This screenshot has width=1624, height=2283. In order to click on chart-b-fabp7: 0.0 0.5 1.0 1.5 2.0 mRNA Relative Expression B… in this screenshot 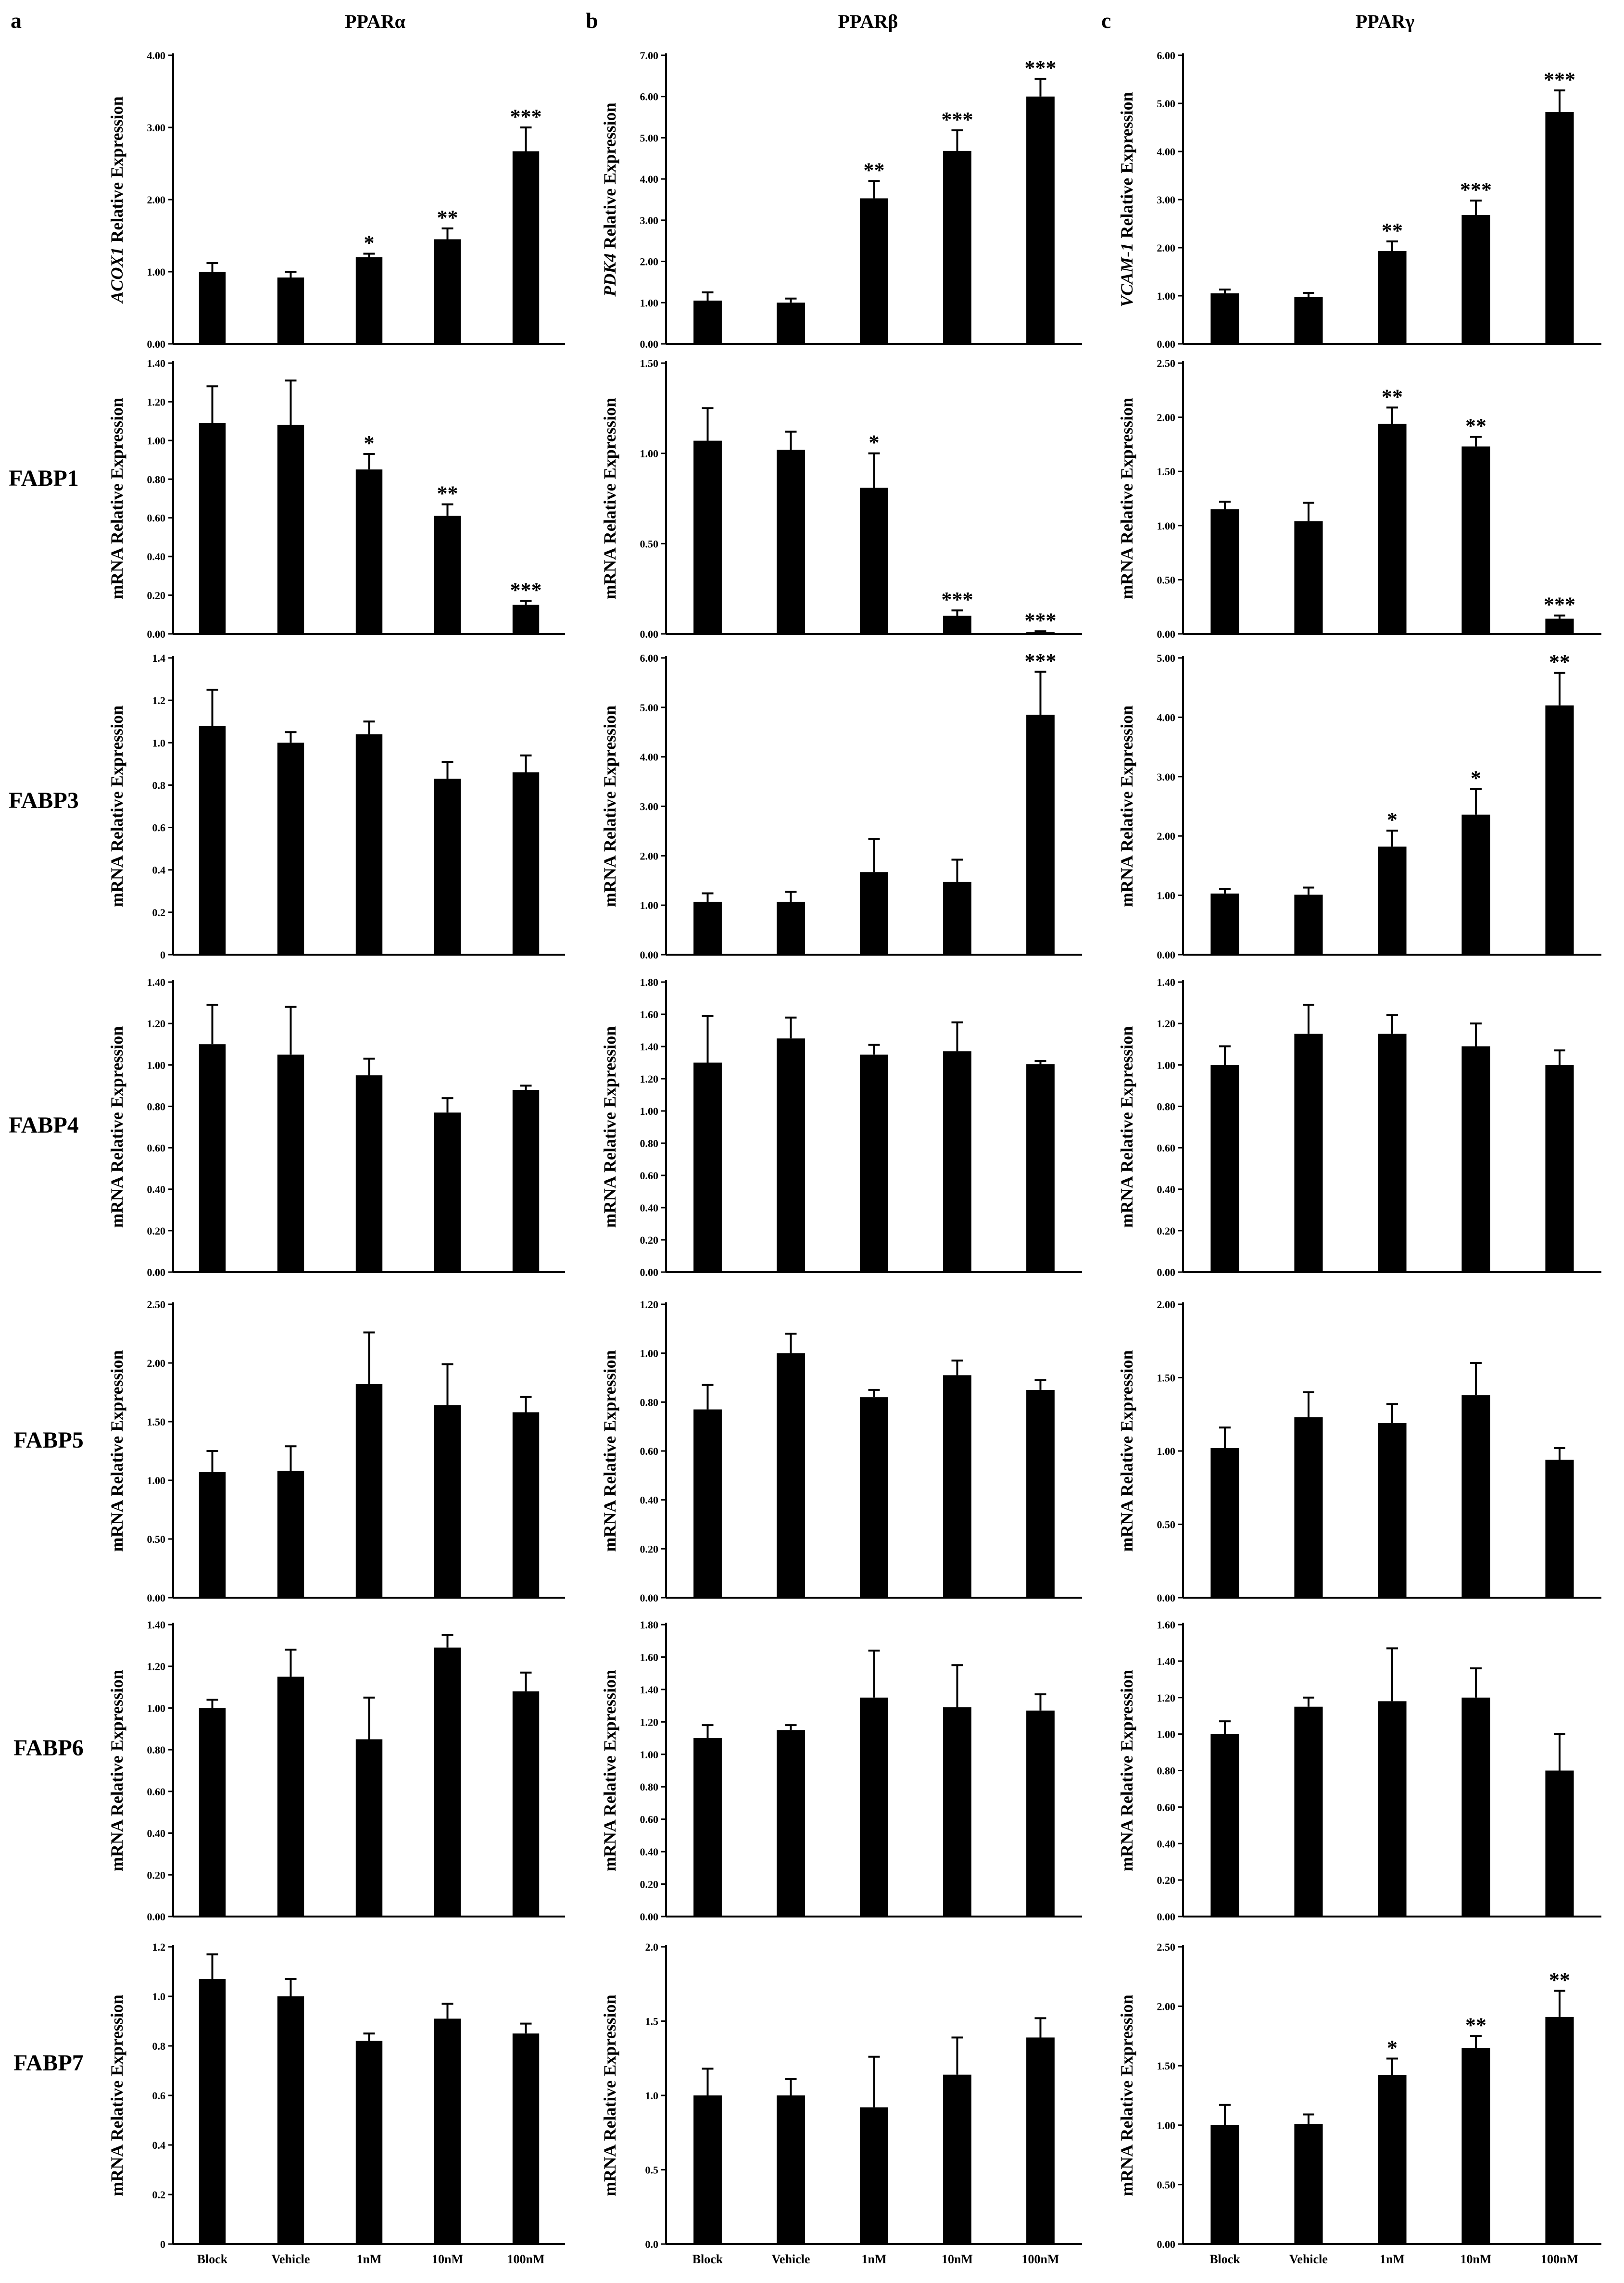, I will do `click(841, 2103)`.